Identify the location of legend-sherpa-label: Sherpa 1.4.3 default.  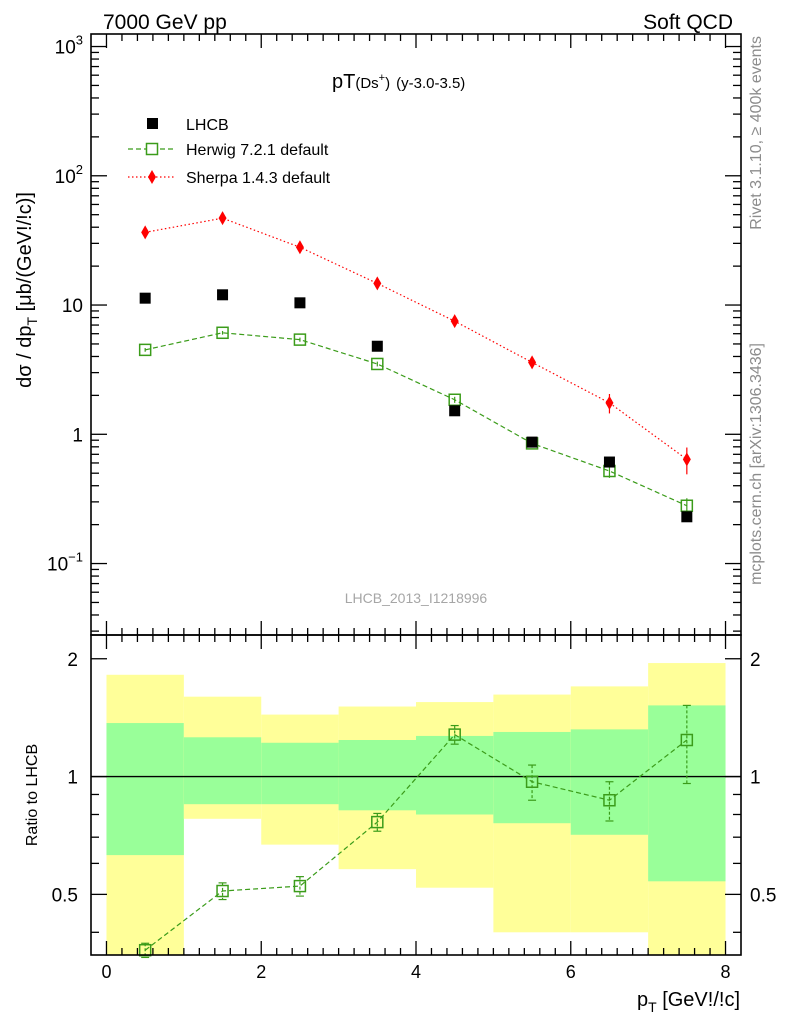
(258, 178).